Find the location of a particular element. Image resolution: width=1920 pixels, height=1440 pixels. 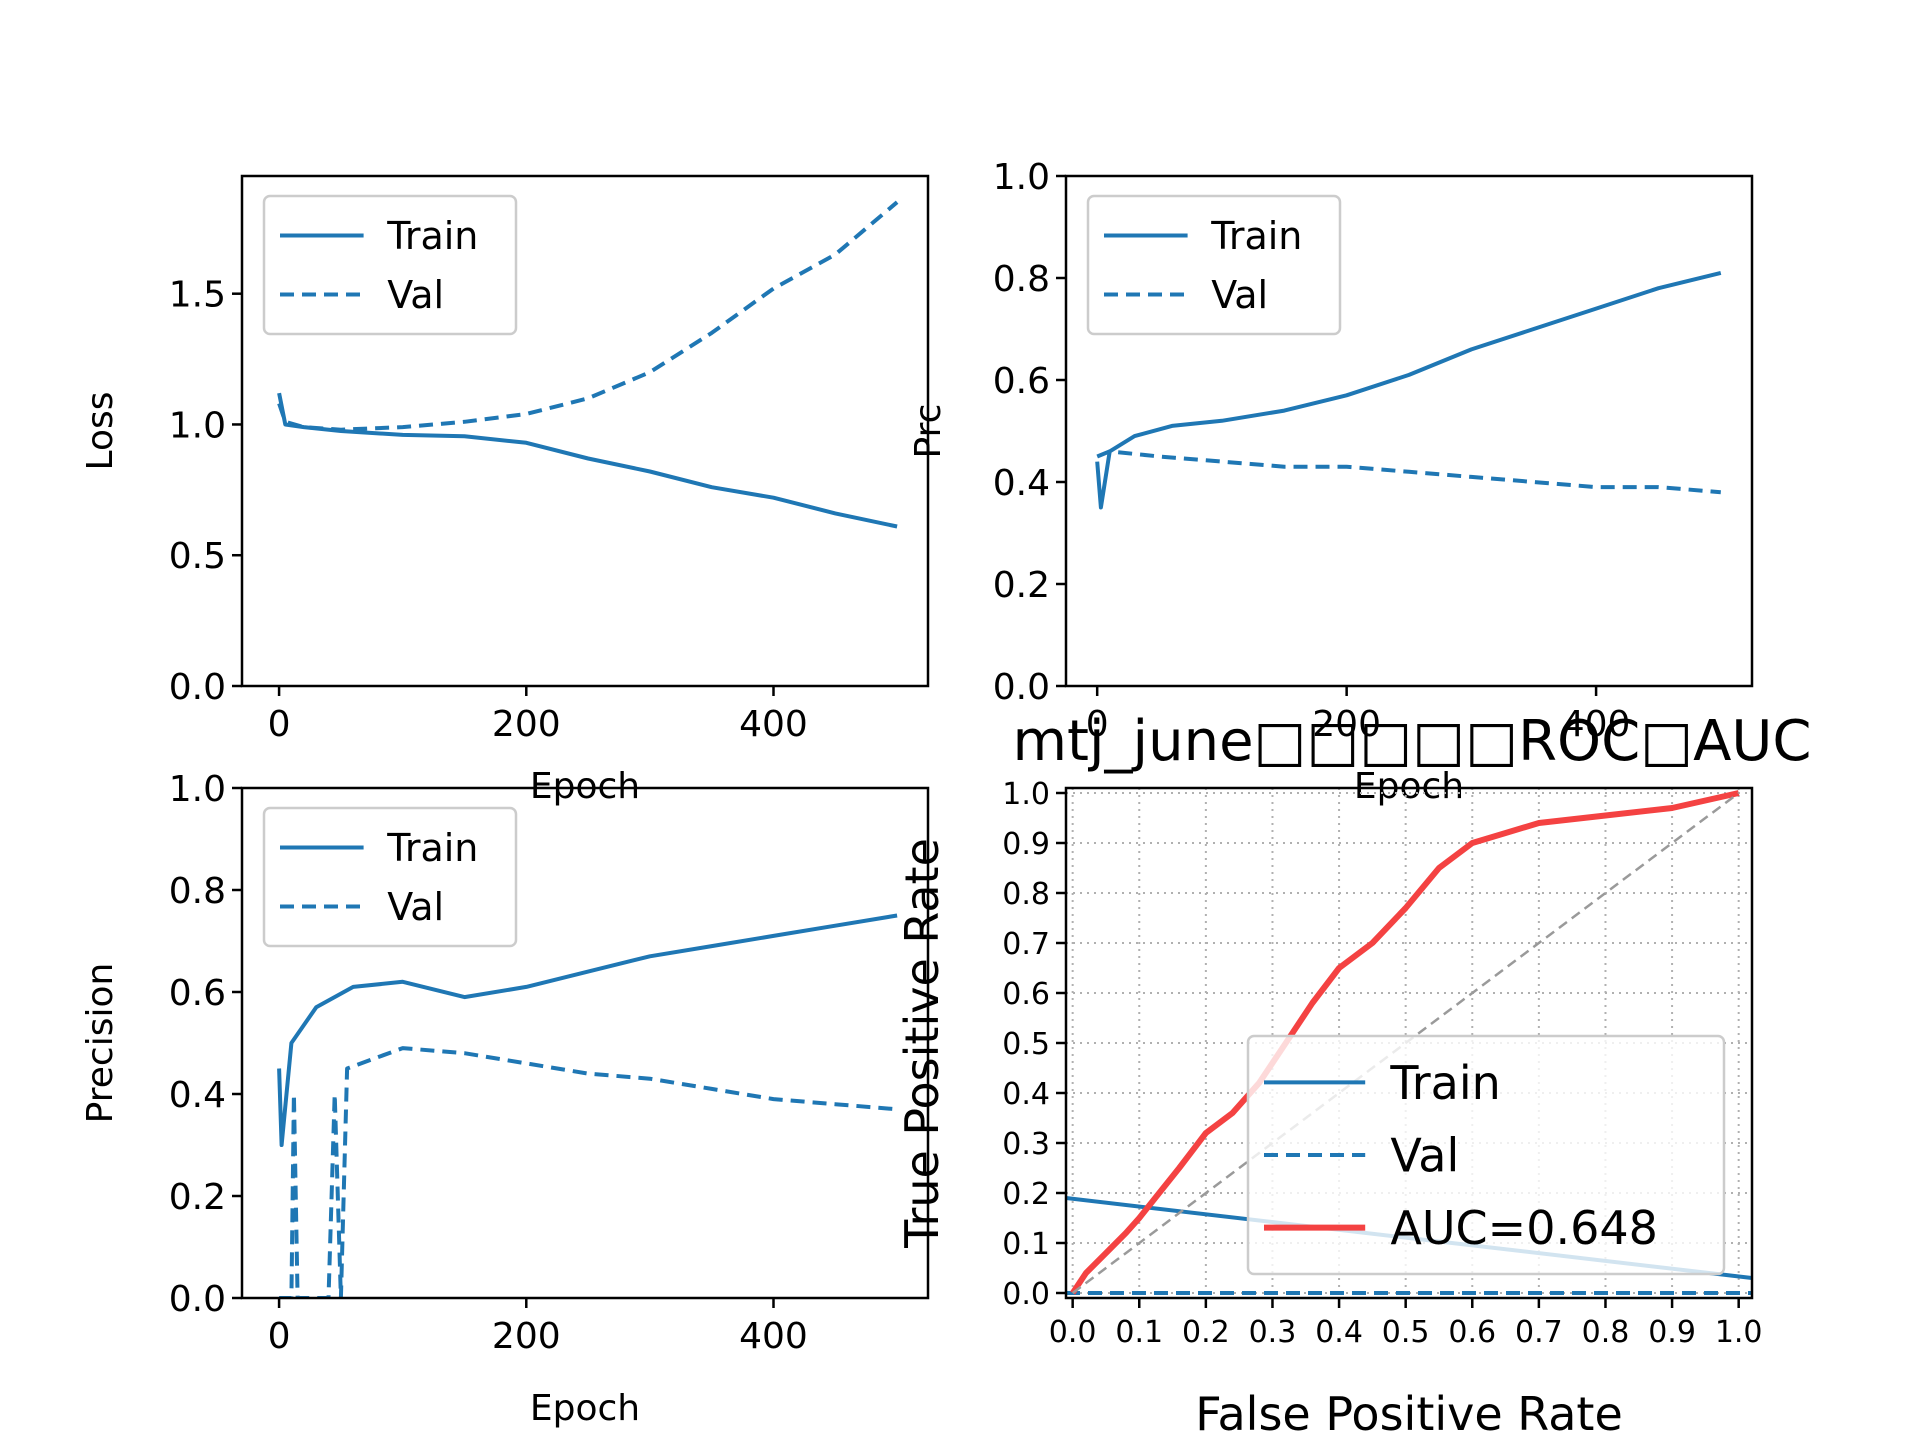

precision-legend: Train Val is located at coordinates (390, 877).